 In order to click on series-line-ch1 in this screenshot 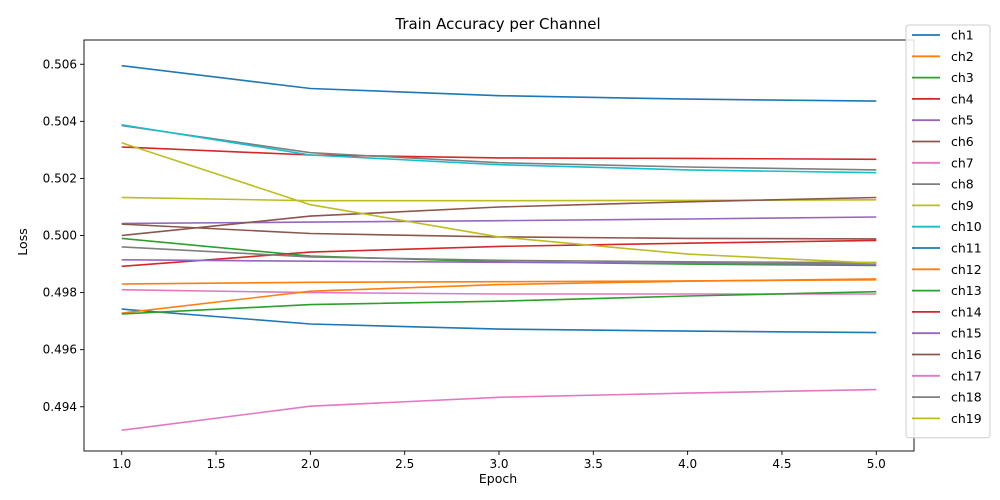, I will do `click(499, 83)`.